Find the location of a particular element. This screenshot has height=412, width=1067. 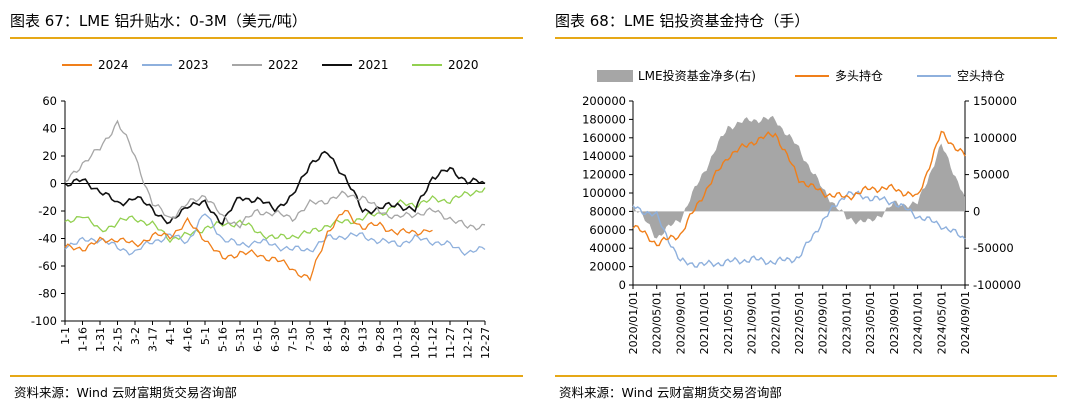

net-long-area is located at coordinates (799, 177).